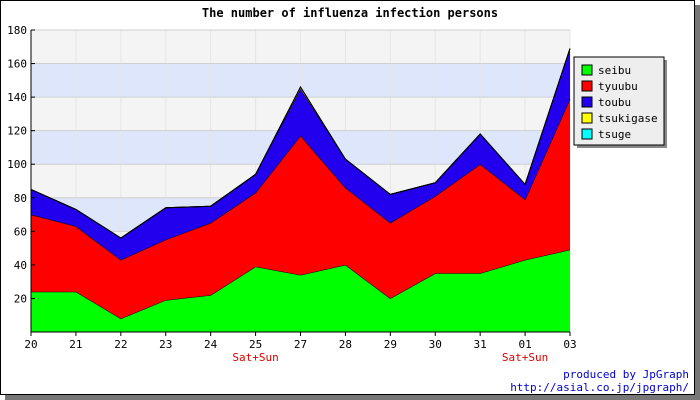 The width and height of the screenshot is (700, 400). What do you see at coordinates (587, 102) in the screenshot?
I see `legend-swatch-toubu` at bounding box center [587, 102].